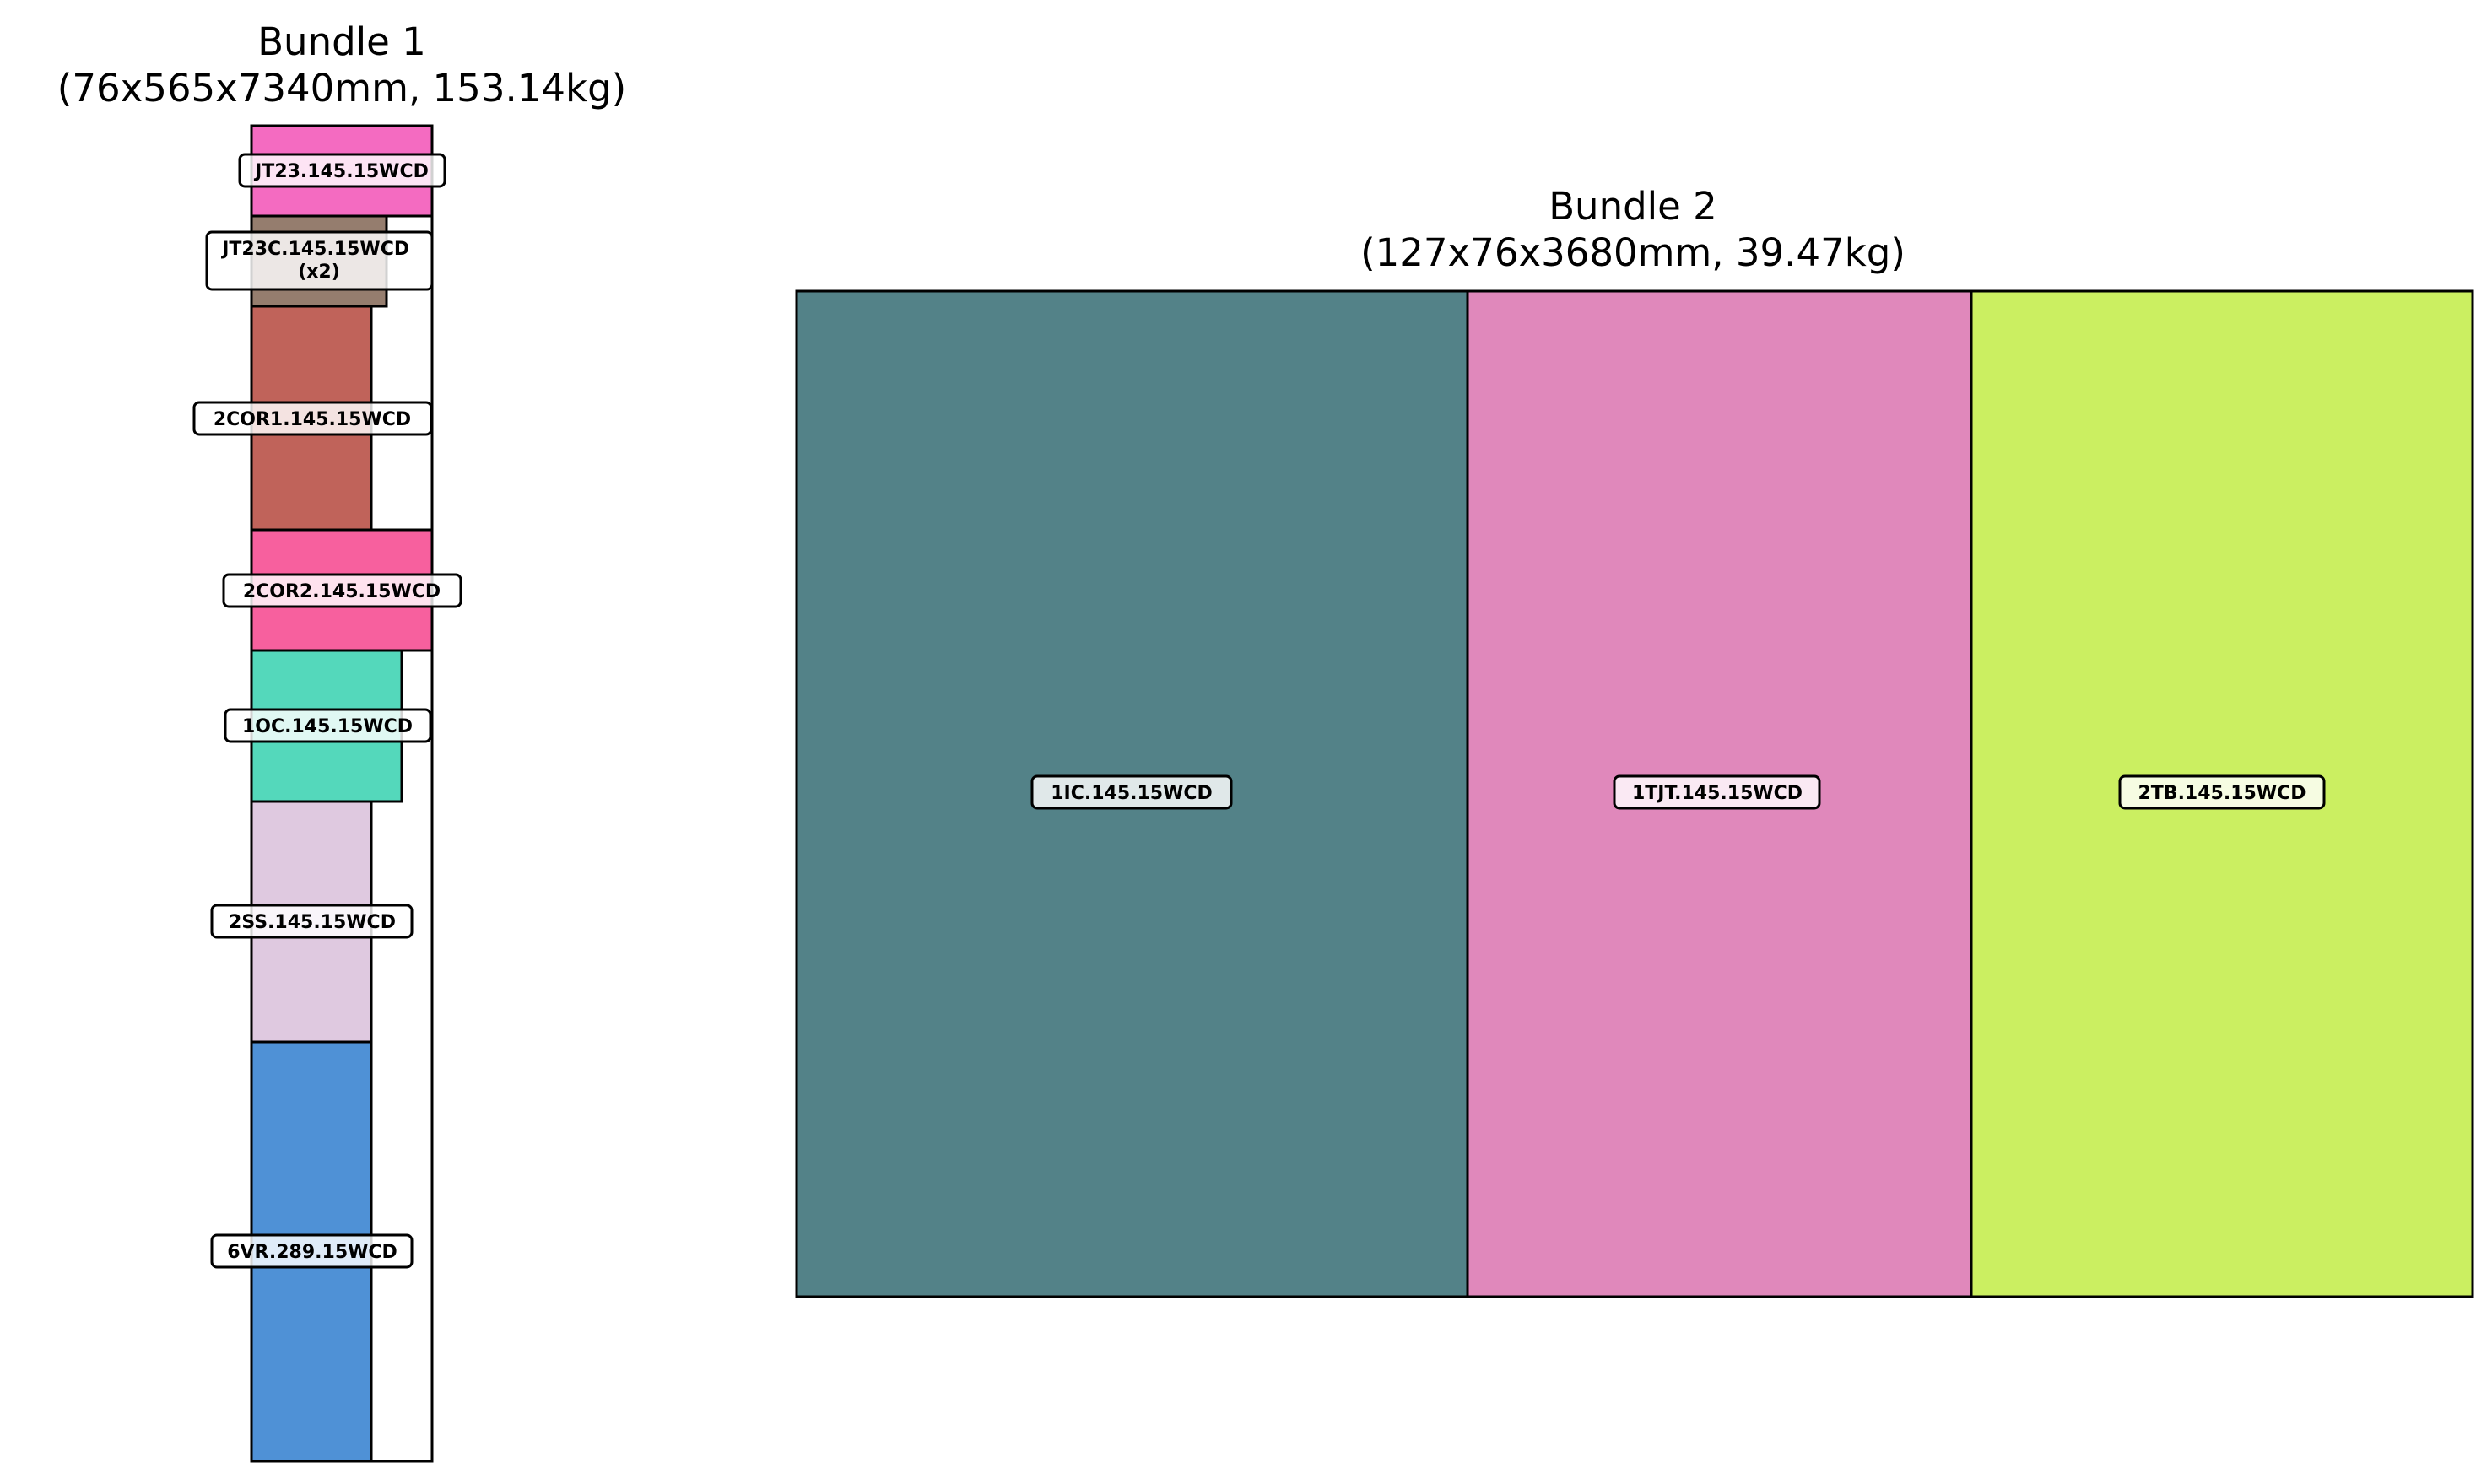  I want to click on item-label-text: JT23.145.15WCD, so click(341, 171).